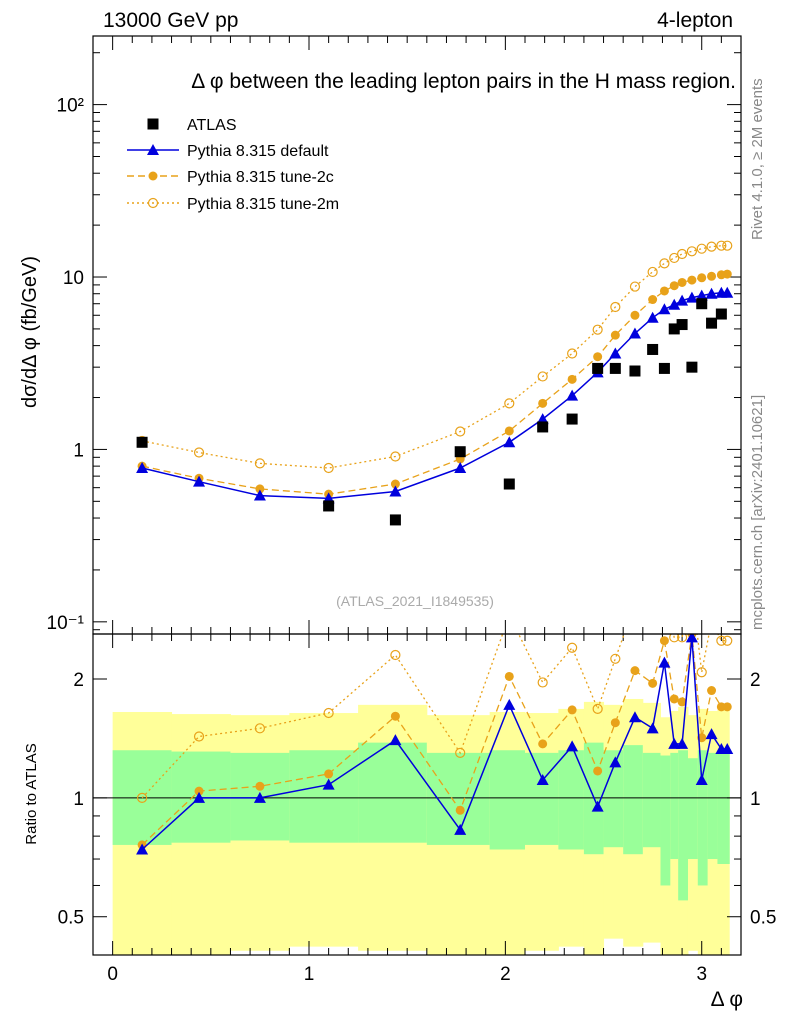  Describe the element at coordinates (31, 793) in the screenshot. I see `ratio-y-axis-label: Ratio to ATLAS` at that location.